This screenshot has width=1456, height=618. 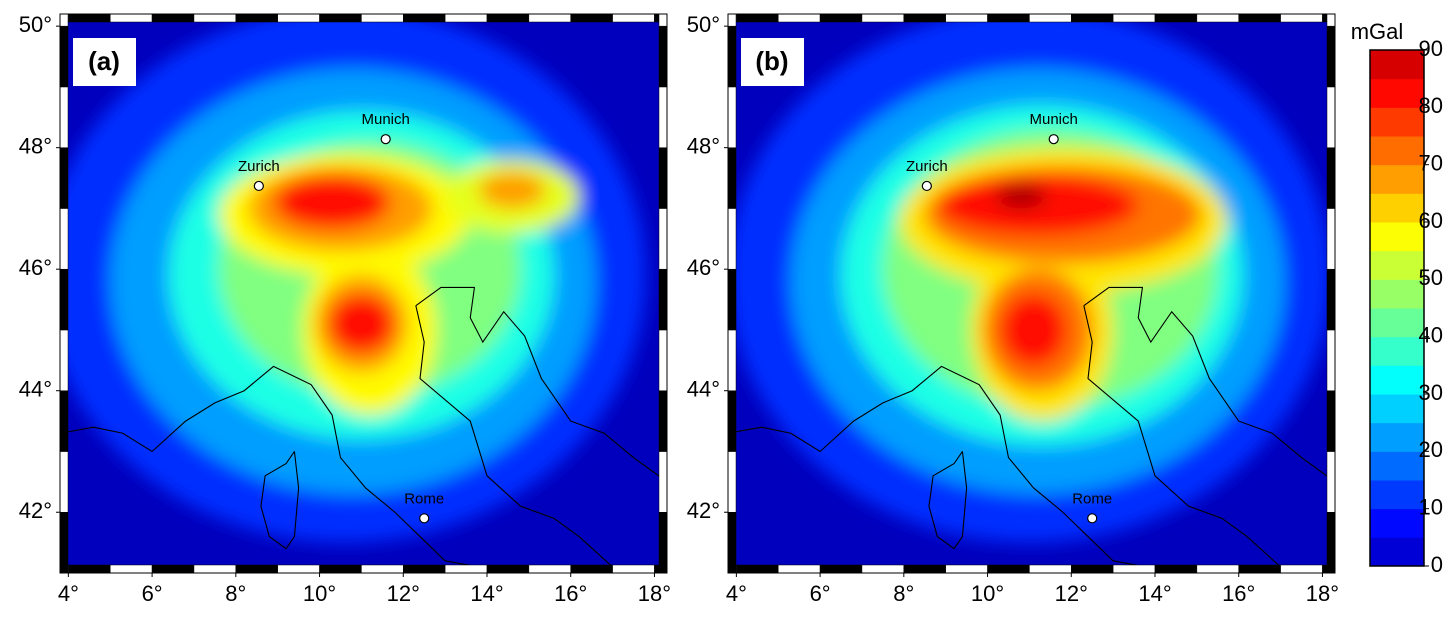 I want to click on city-label: Rome, so click(x=424, y=498).